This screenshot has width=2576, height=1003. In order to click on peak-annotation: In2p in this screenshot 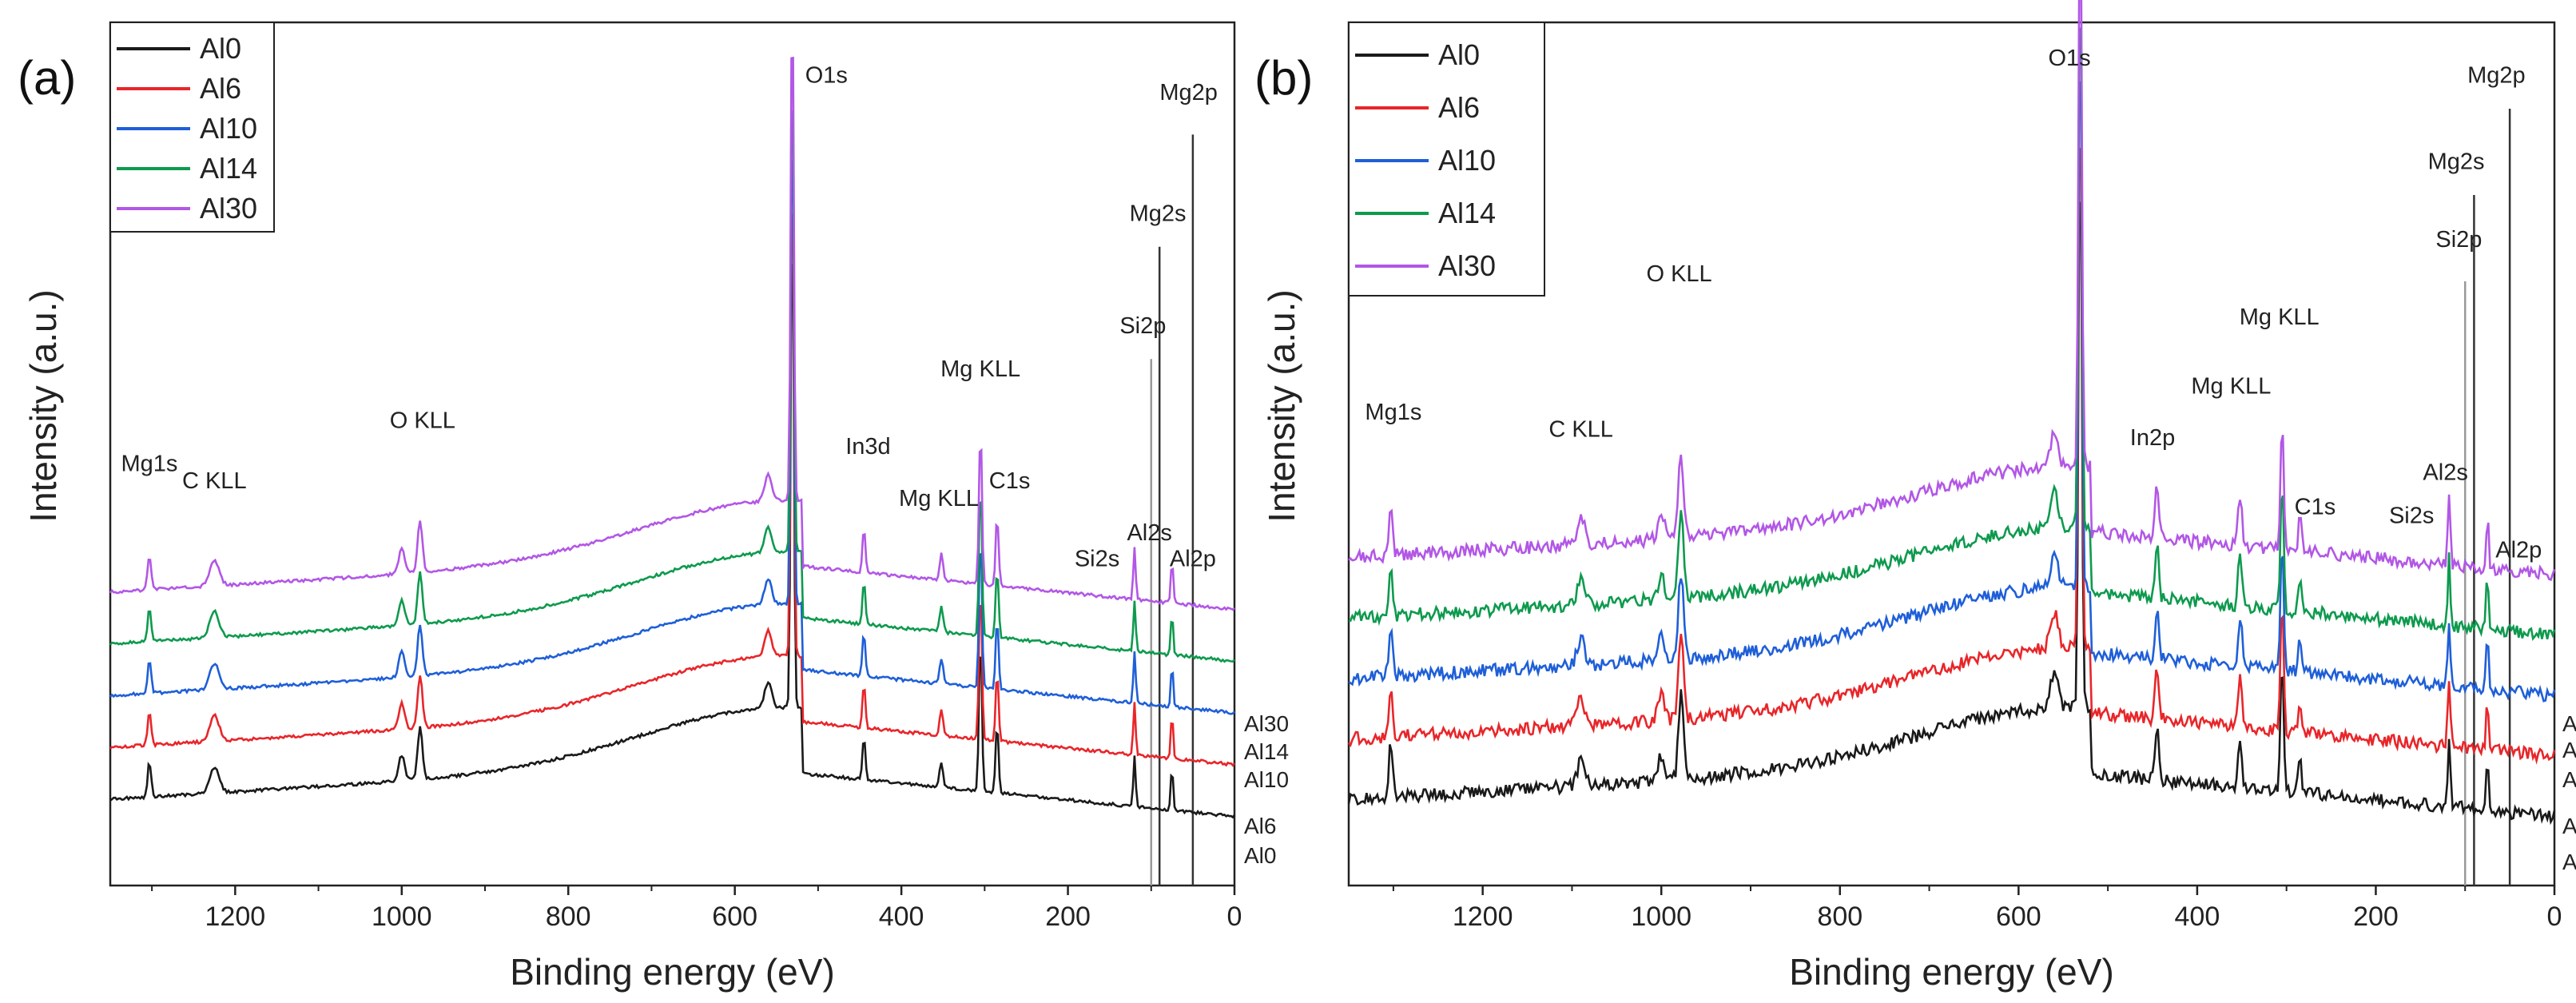, I will do `click(2152, 438)`.